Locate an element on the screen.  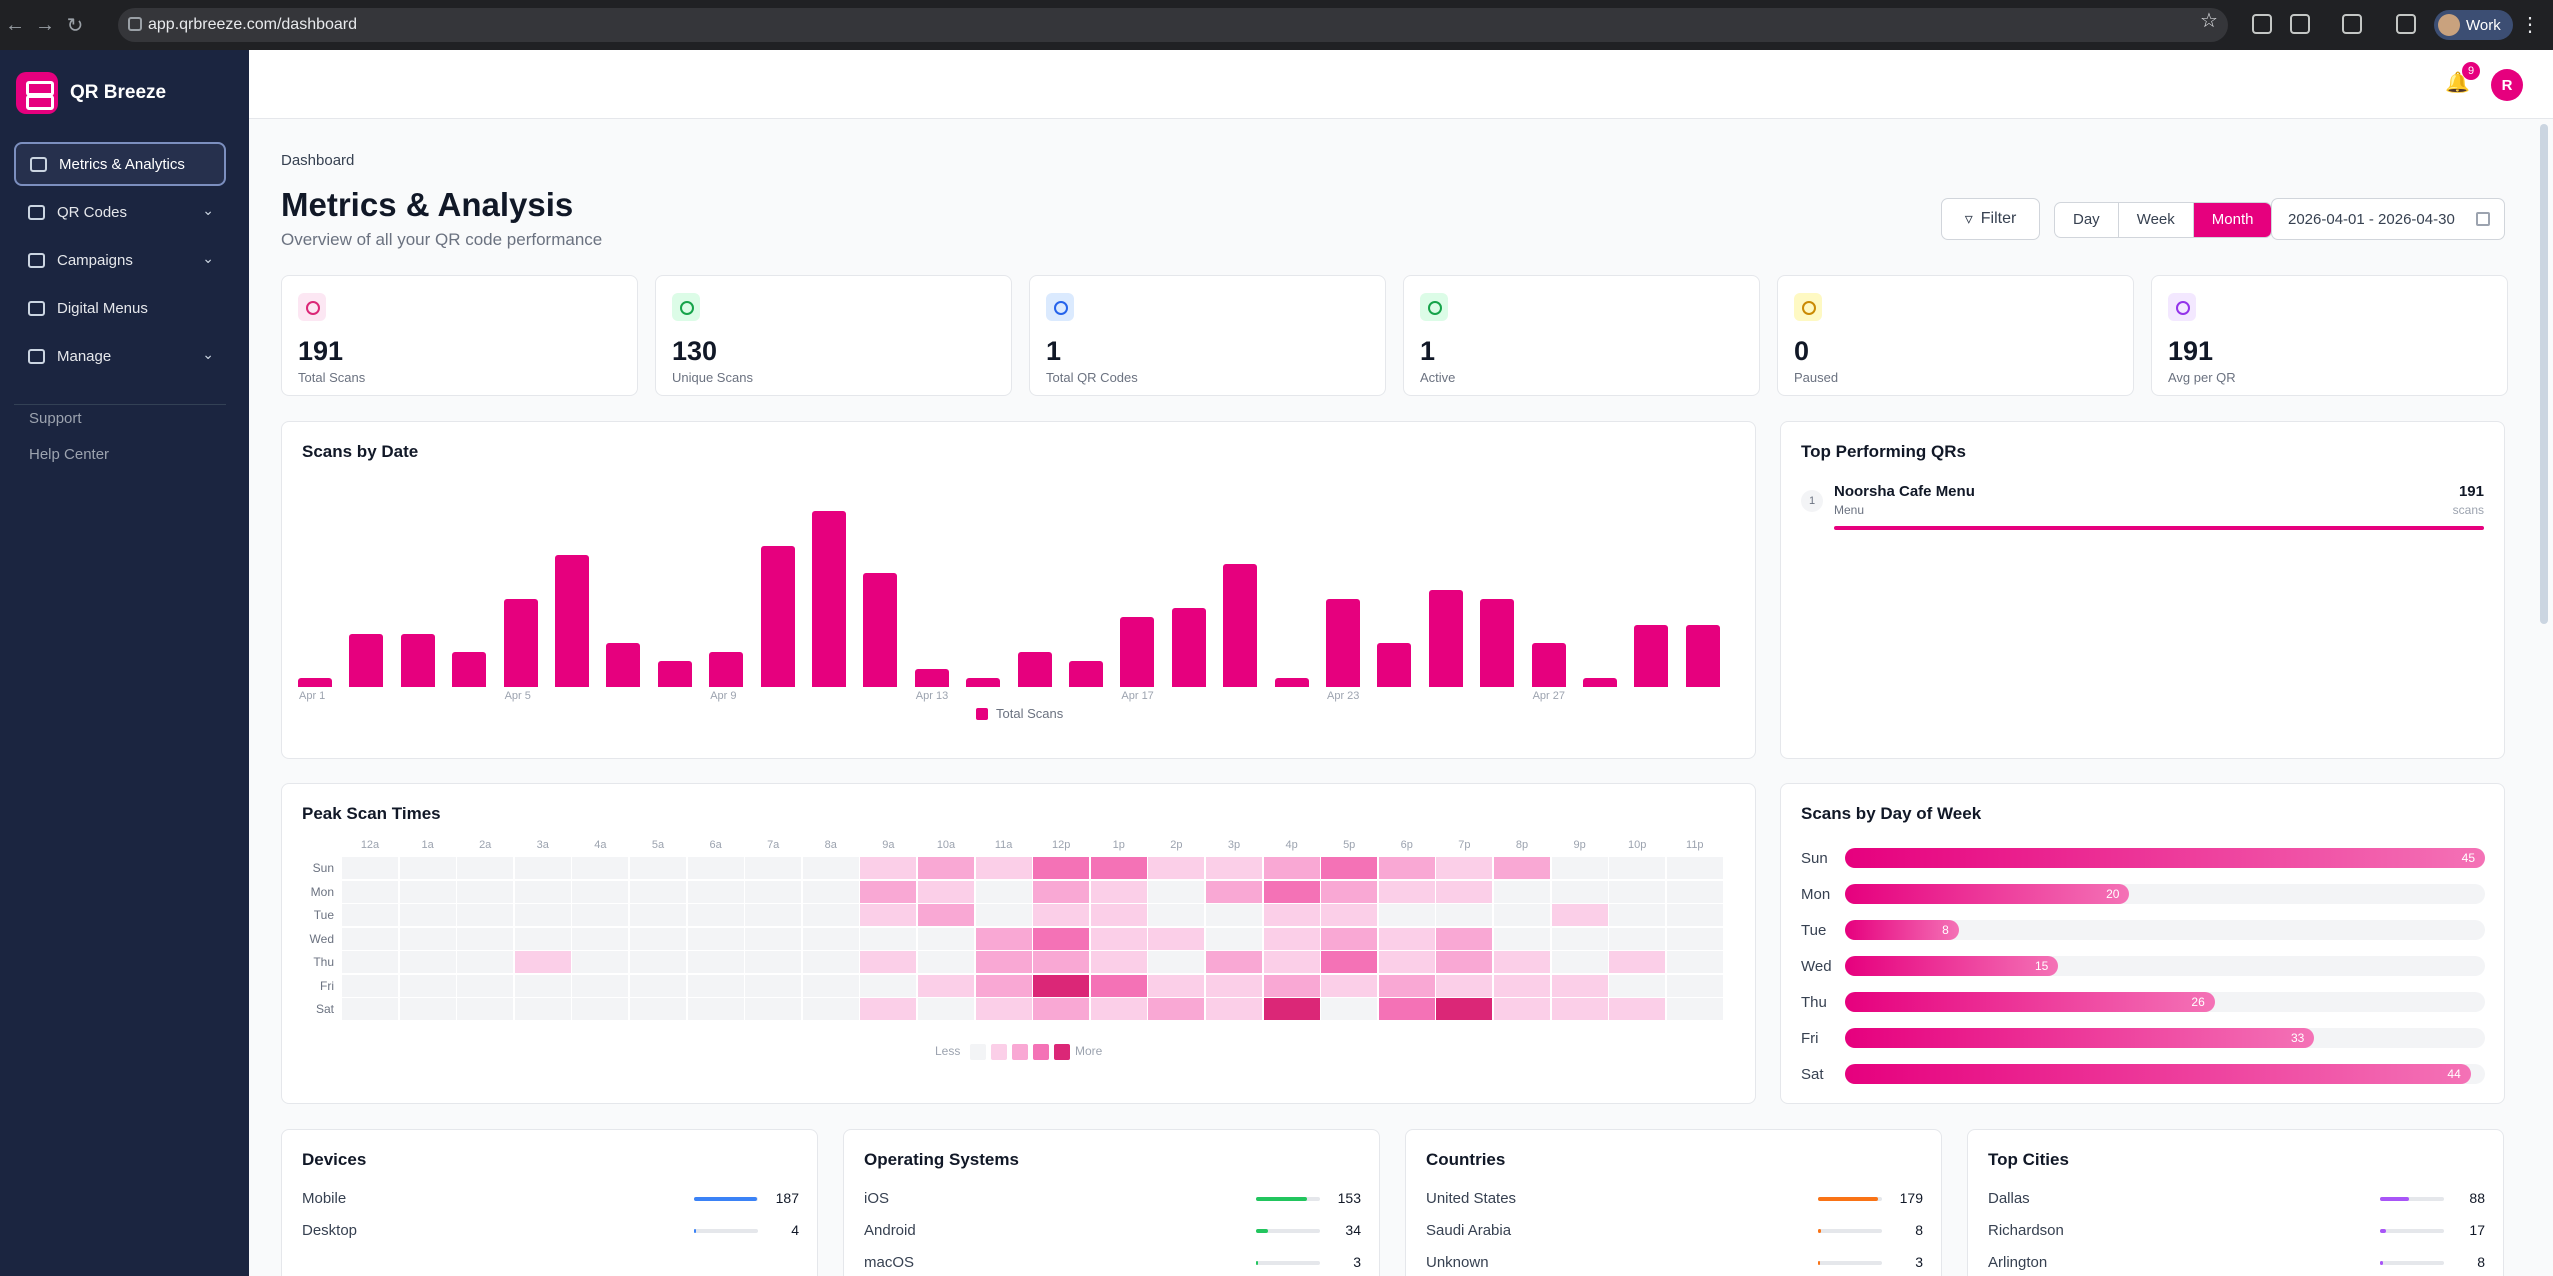
day-bar-fri: 33 is located at coordinates (2080, 1038).